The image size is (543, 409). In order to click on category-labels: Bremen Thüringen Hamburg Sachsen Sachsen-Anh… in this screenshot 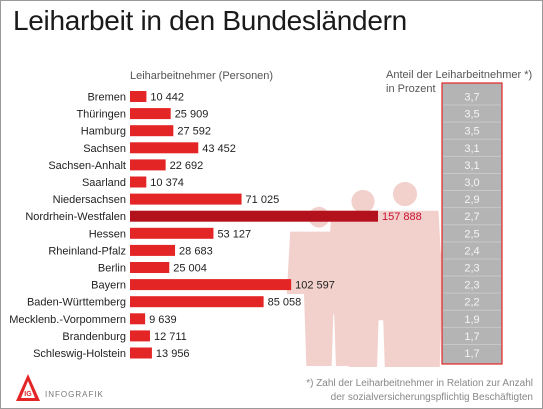, I will do `click(67, 226)`.